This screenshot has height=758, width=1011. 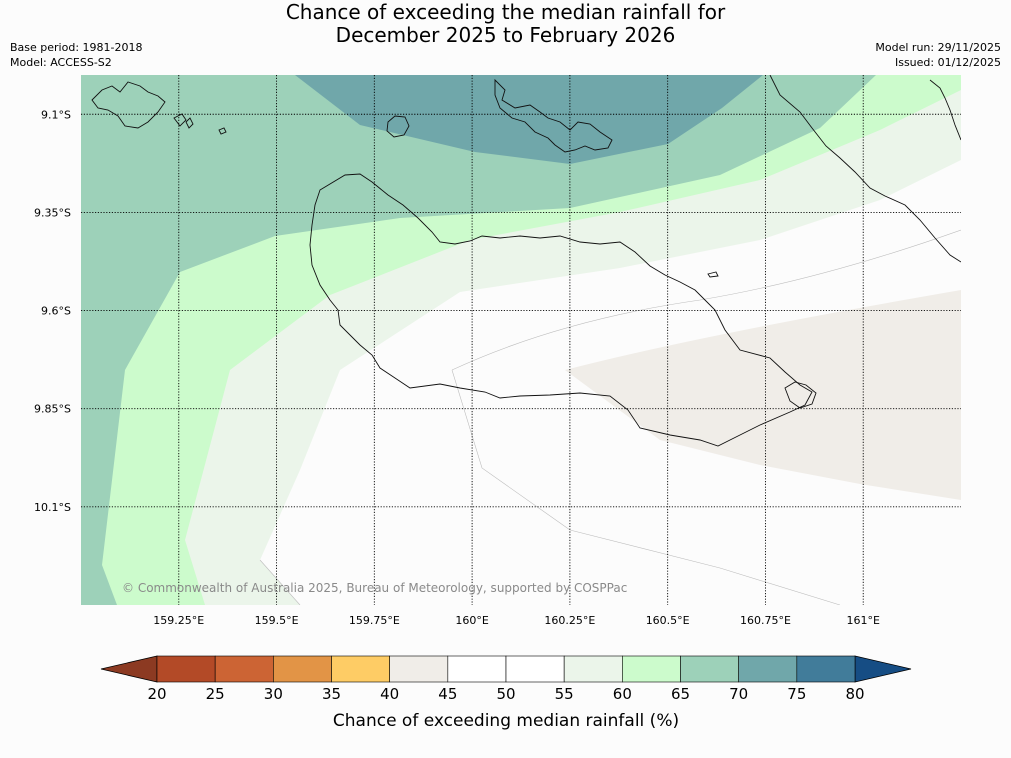 What do you see at coordinates (178, 620) in the screenshot?
I see `lon-tick-label: 159.25°E` at bounding box center [178, 620].